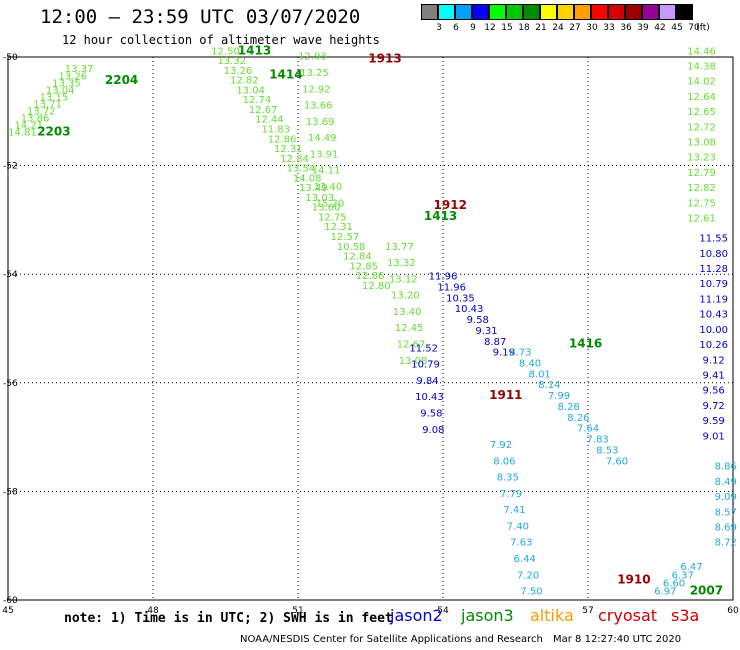  Describe the element at coordinates (10, 492) in the screenshot. I see `latitude-tick-label: -58` at that location.